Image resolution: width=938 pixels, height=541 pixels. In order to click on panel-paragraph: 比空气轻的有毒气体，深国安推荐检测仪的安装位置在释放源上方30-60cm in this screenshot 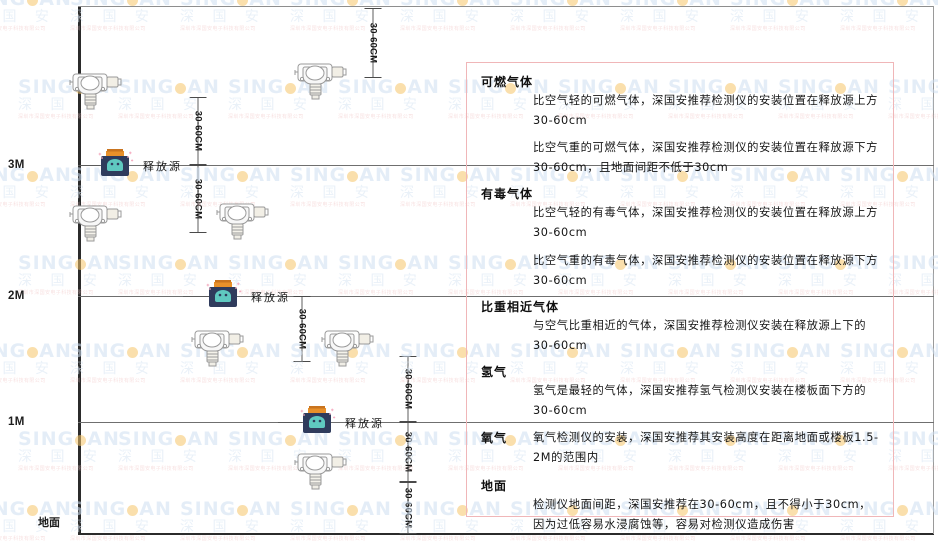, I will do `click(706, 223)`.